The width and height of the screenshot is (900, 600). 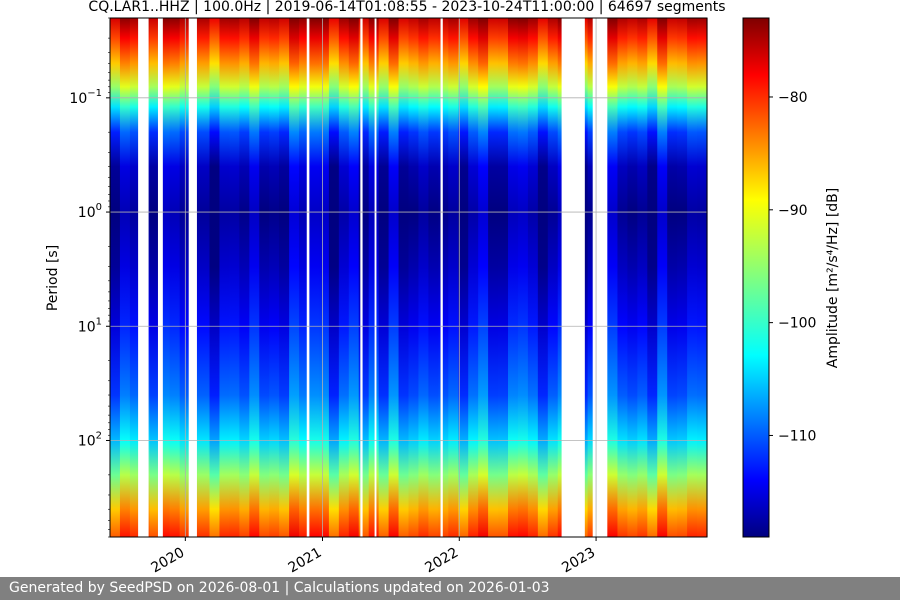 I want to click on colorbar-label: Amplitude [m²/s⁴/Hz] [dB], so click(x=833, y=278).